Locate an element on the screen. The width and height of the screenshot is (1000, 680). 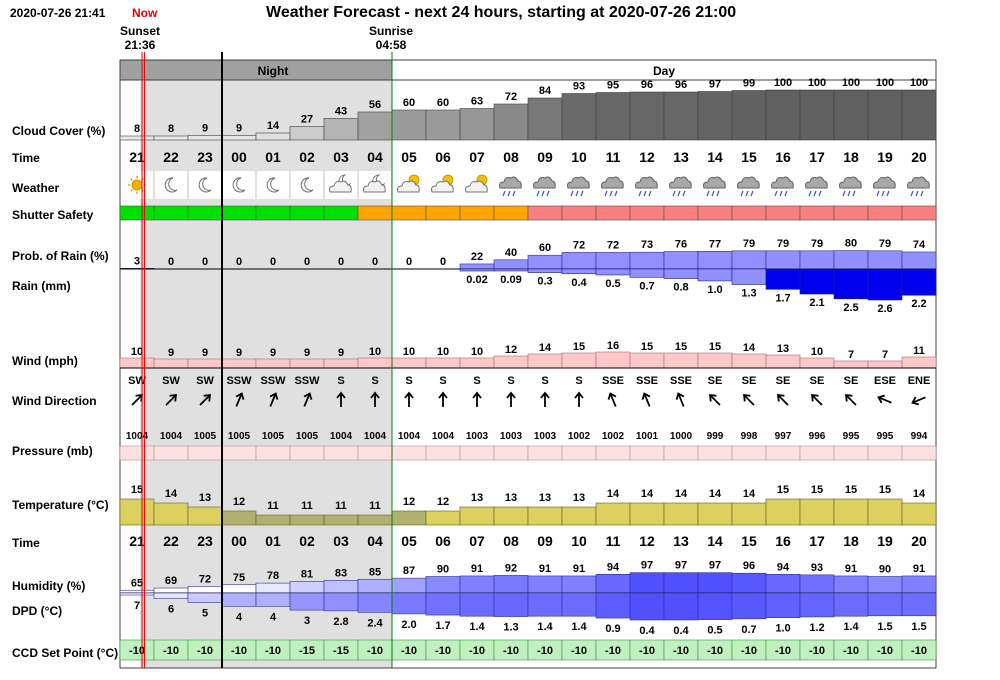
humidity-value: 72 is located at coordinates (205, 579).